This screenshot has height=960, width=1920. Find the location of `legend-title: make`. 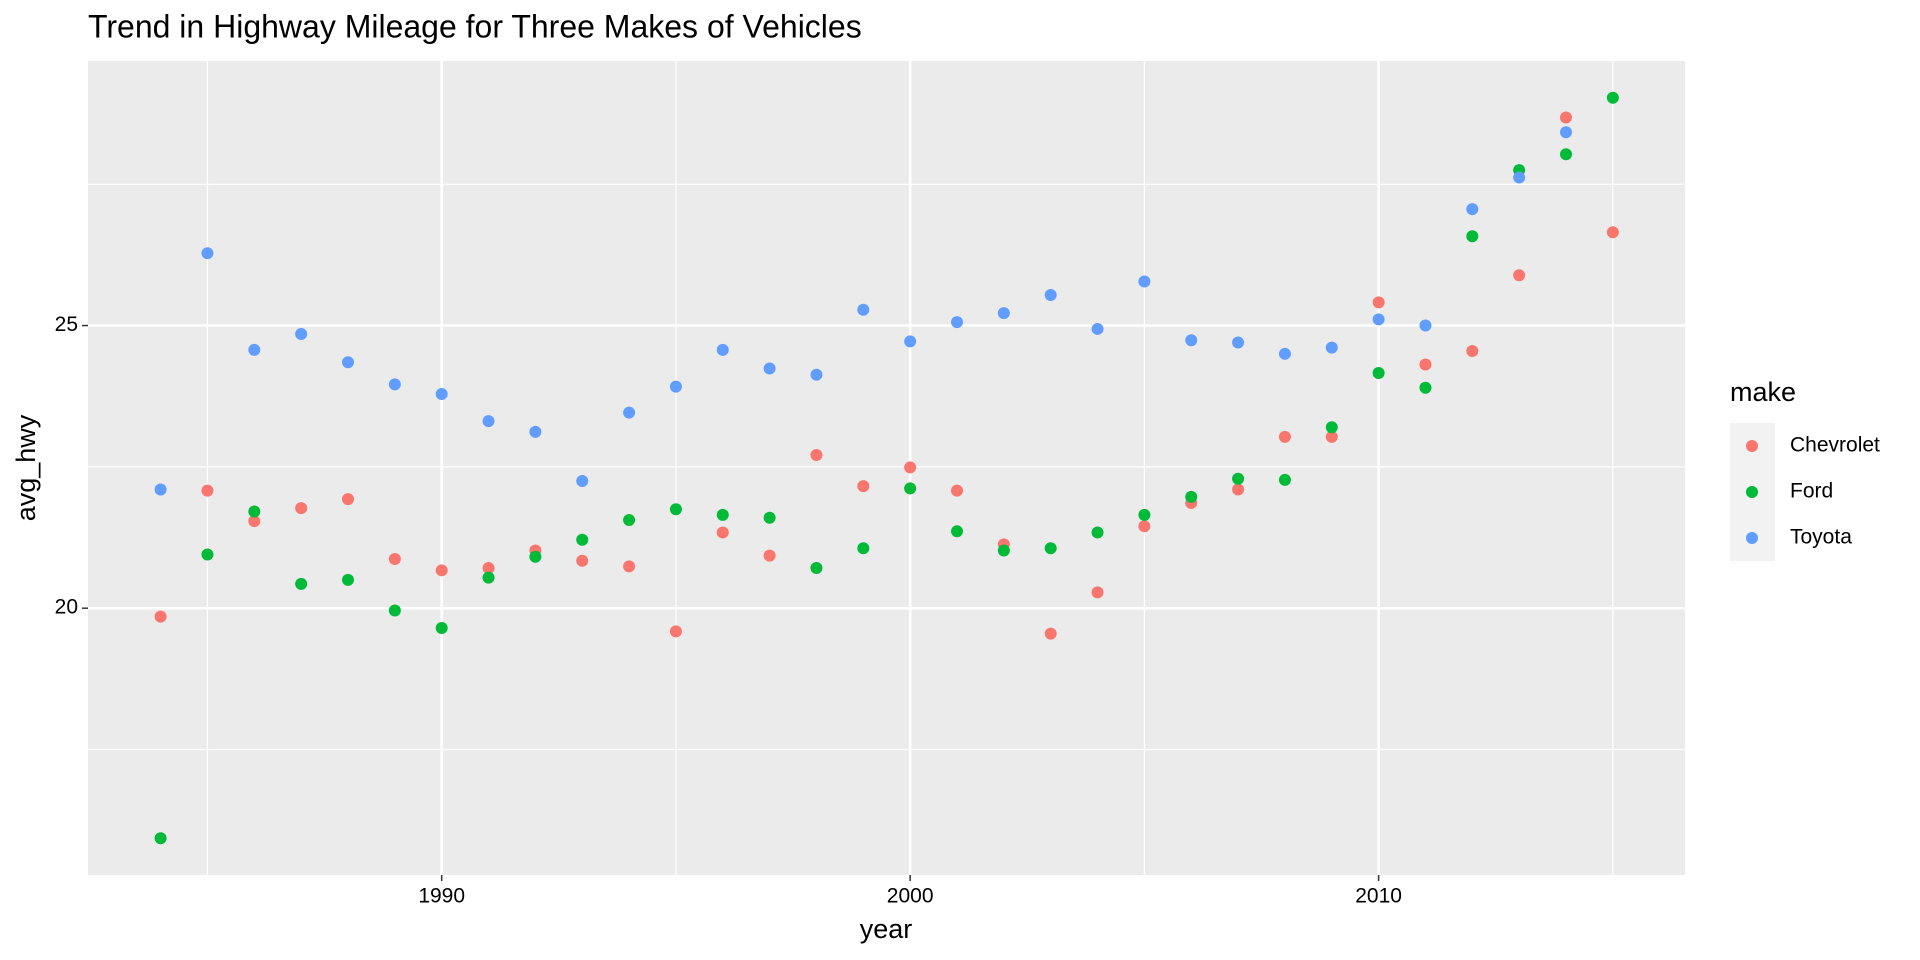

legend-title: make is located at coordinates (1763, 392).